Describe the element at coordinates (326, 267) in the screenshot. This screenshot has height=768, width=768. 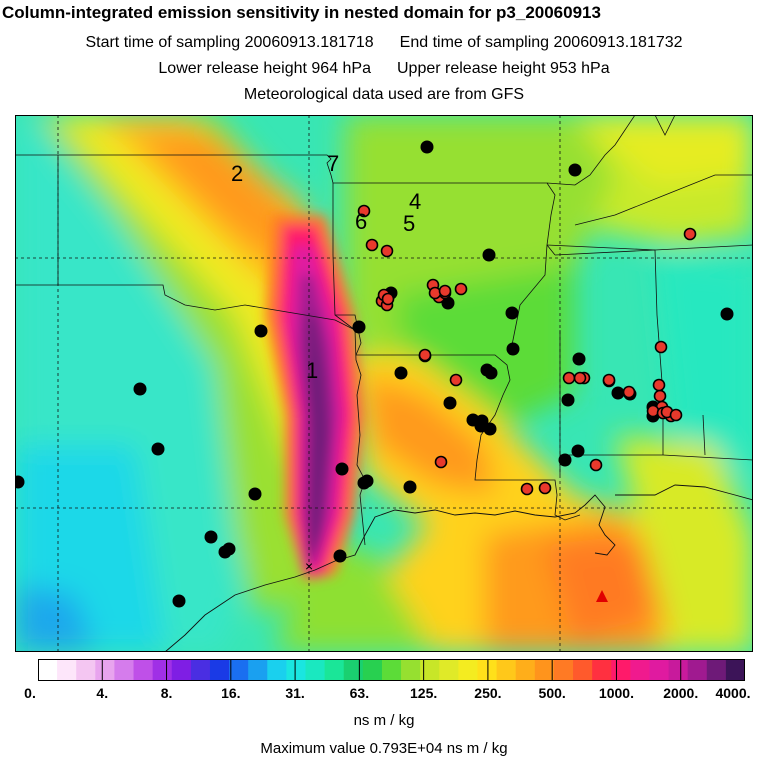
I see `numbered-labels: 1 2 4 5 6 7` at that location.